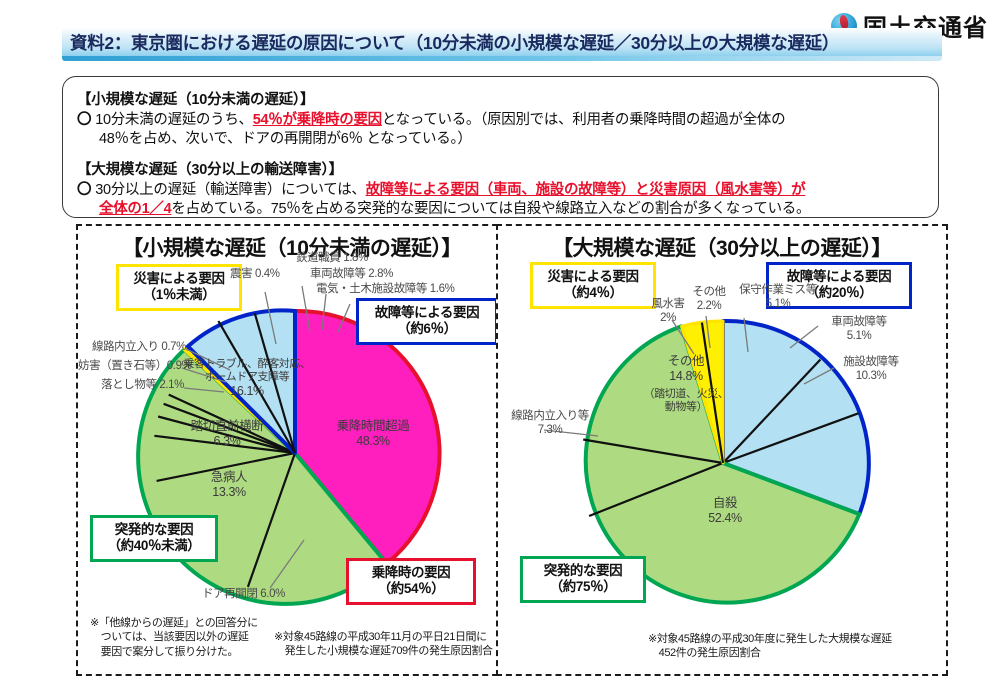  I want to click on label-shisetsu-l1: 施設故障等, so click(871, 362).